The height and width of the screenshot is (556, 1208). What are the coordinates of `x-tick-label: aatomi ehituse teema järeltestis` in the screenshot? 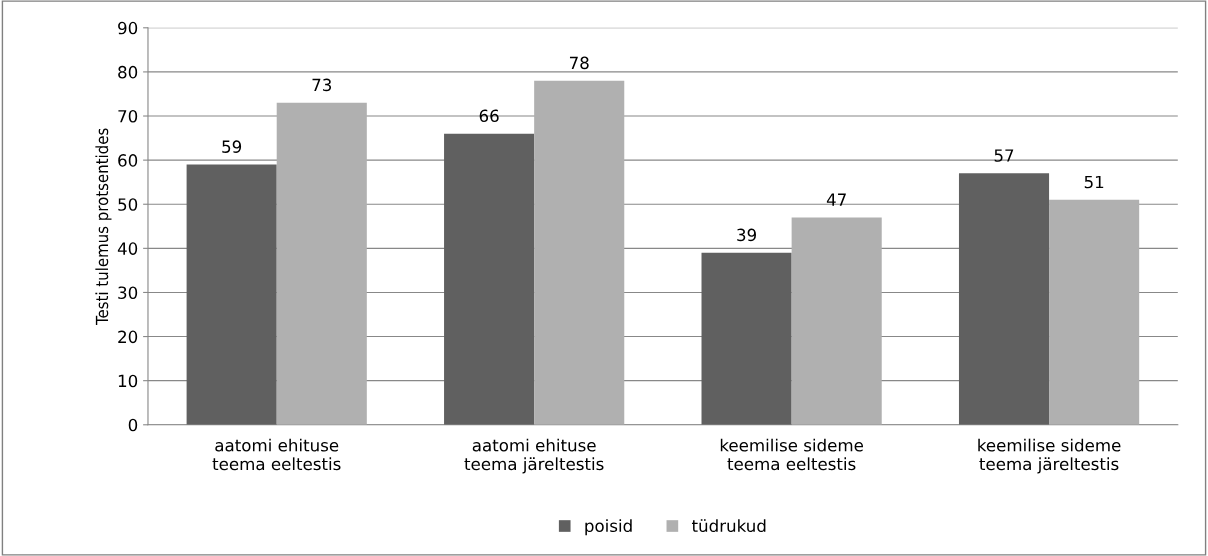 It's located at (534, 456).